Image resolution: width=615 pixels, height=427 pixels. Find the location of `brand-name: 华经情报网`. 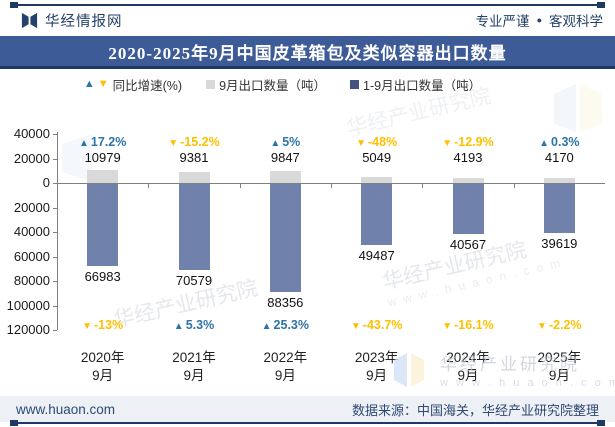

brand-name: 华经情报网 is located at coordinates (84, 21).